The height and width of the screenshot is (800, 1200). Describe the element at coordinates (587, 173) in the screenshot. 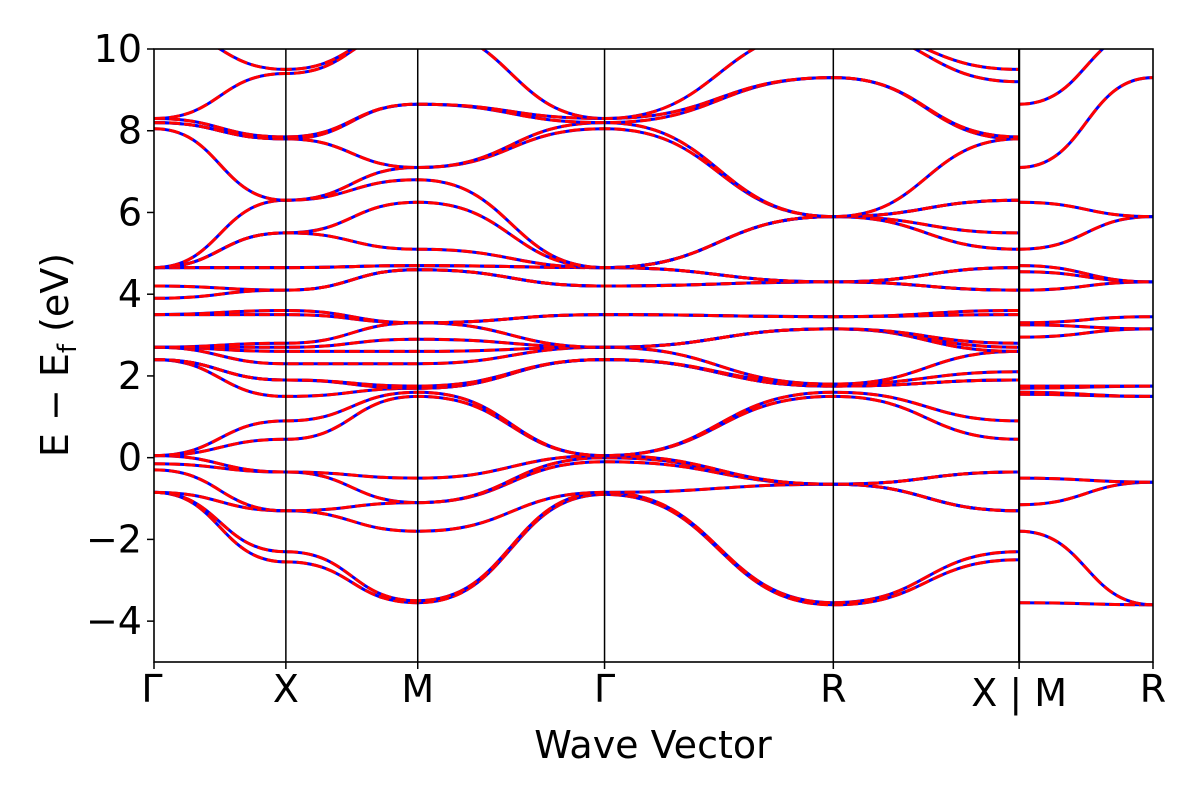

I see `band-line-seg0-24-dashed` at that location.